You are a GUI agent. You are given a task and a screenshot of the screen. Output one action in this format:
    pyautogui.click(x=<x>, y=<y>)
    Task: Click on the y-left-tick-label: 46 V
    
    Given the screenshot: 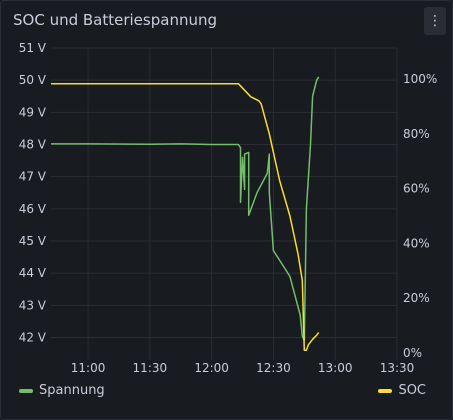 What is the action you would take?
    pyautogui.click(x=33, y=209)
    